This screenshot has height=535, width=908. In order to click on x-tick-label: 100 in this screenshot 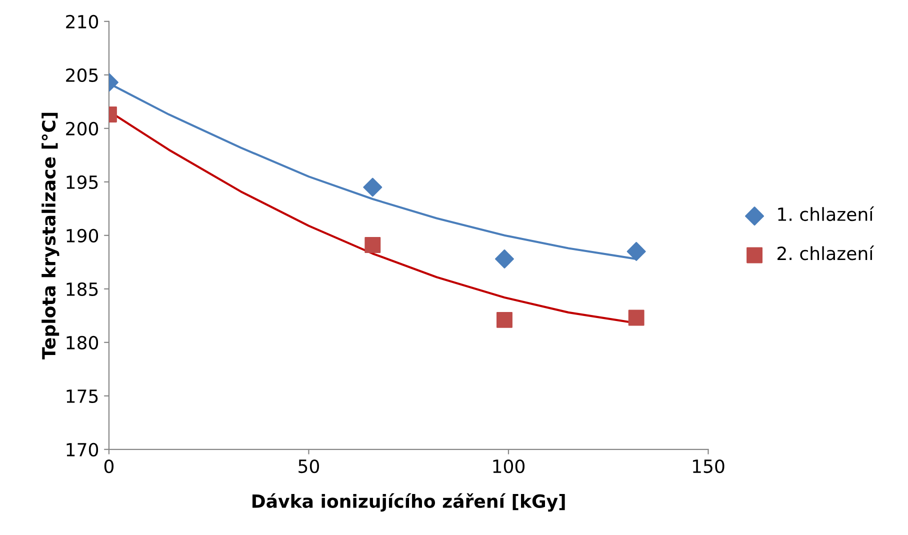, I will do `click(509, 466)`.